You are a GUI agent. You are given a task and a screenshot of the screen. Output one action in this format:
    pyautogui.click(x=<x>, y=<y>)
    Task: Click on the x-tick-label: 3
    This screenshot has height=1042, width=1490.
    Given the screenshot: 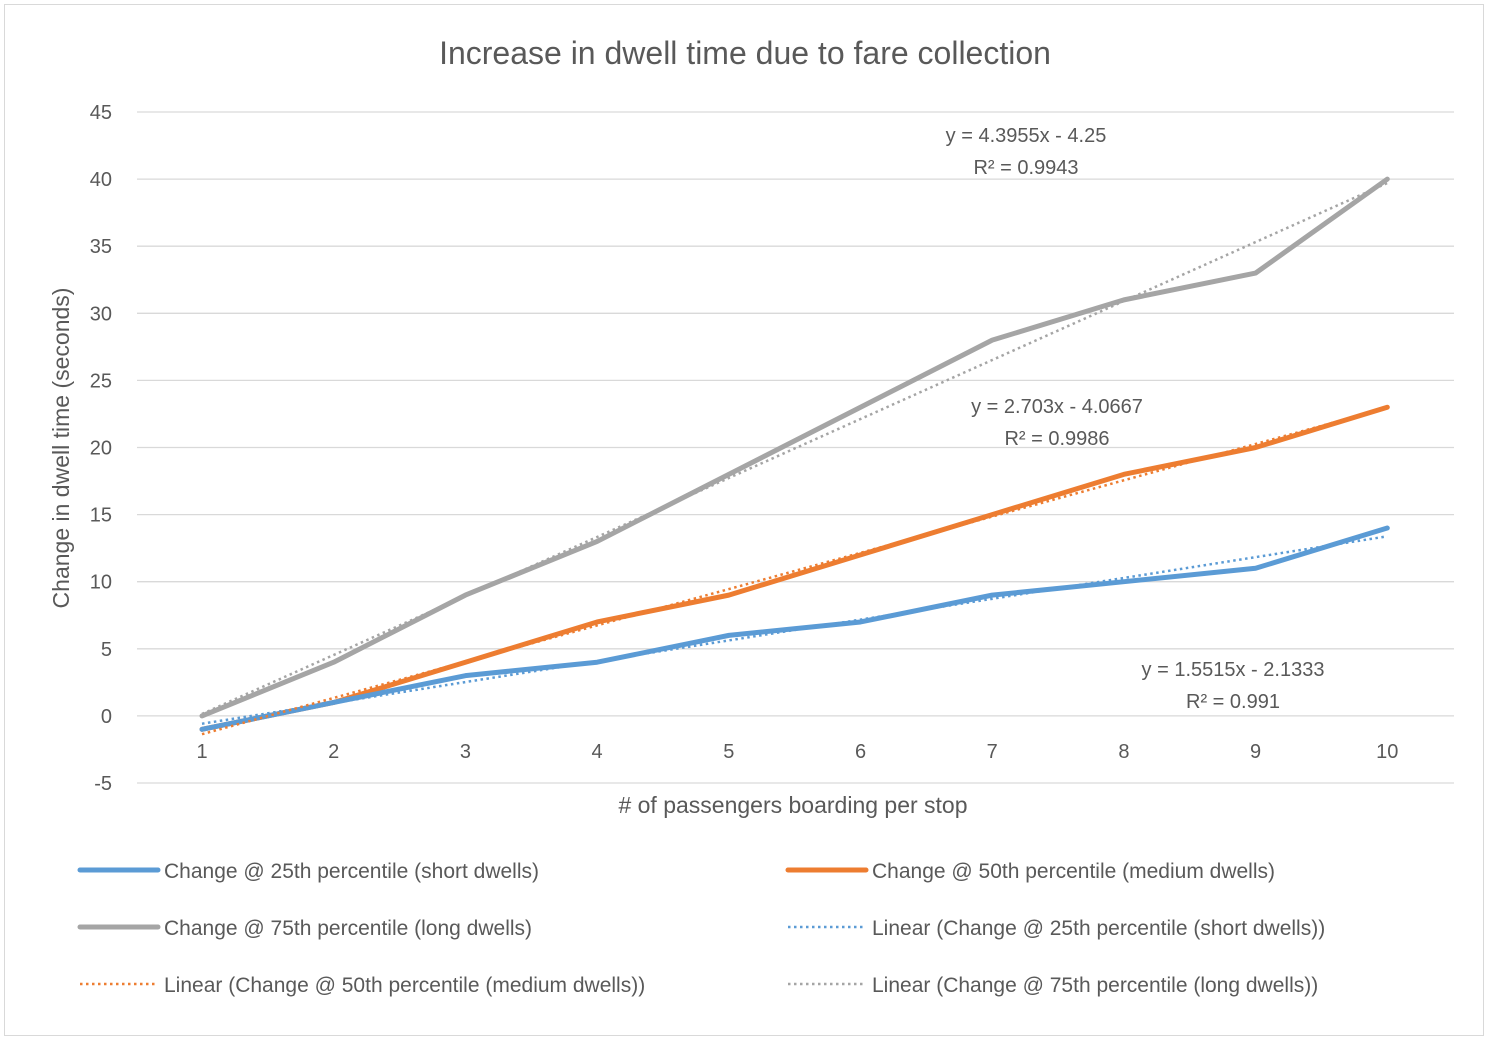 What is the action you would take?
    pyautogui.click(x=465, y=752)
    